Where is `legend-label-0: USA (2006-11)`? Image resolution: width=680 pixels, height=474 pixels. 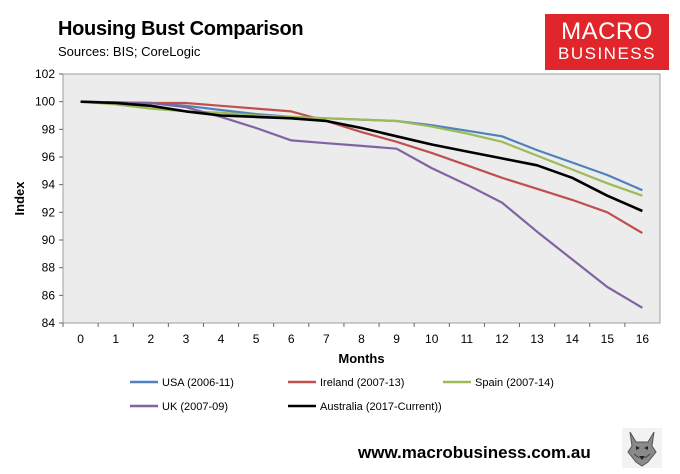 legend-label-0: USA (2006-11) is located at coordinates (198, 383).